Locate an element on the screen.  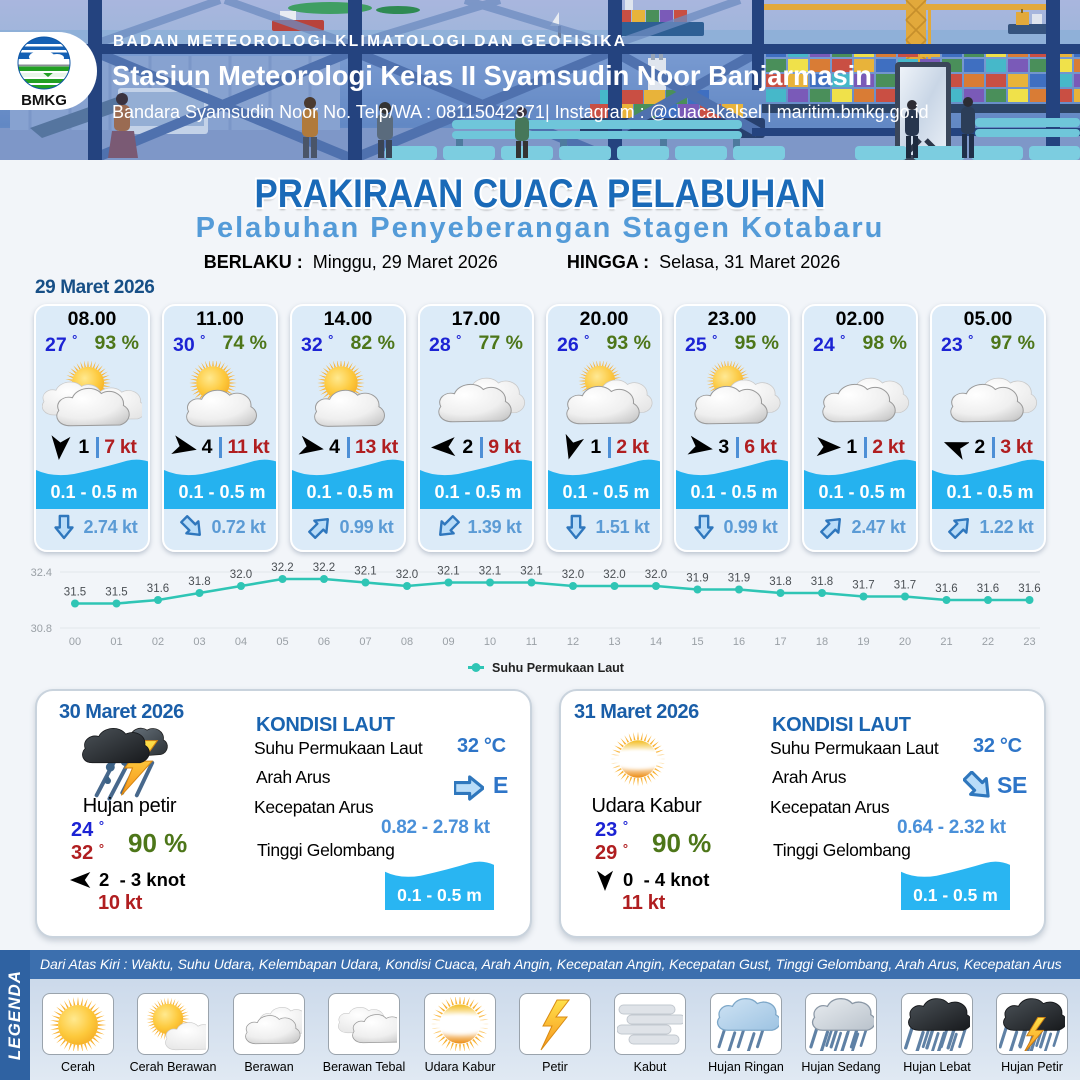
svg-text: 17 is located at coordinates (780, 642).